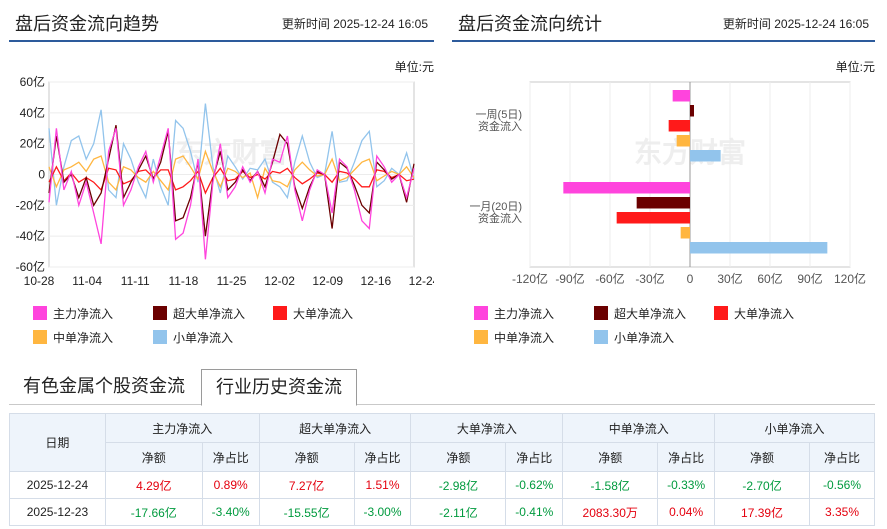  I want to click on x-tick-label: 12-09, so click(327, 281).